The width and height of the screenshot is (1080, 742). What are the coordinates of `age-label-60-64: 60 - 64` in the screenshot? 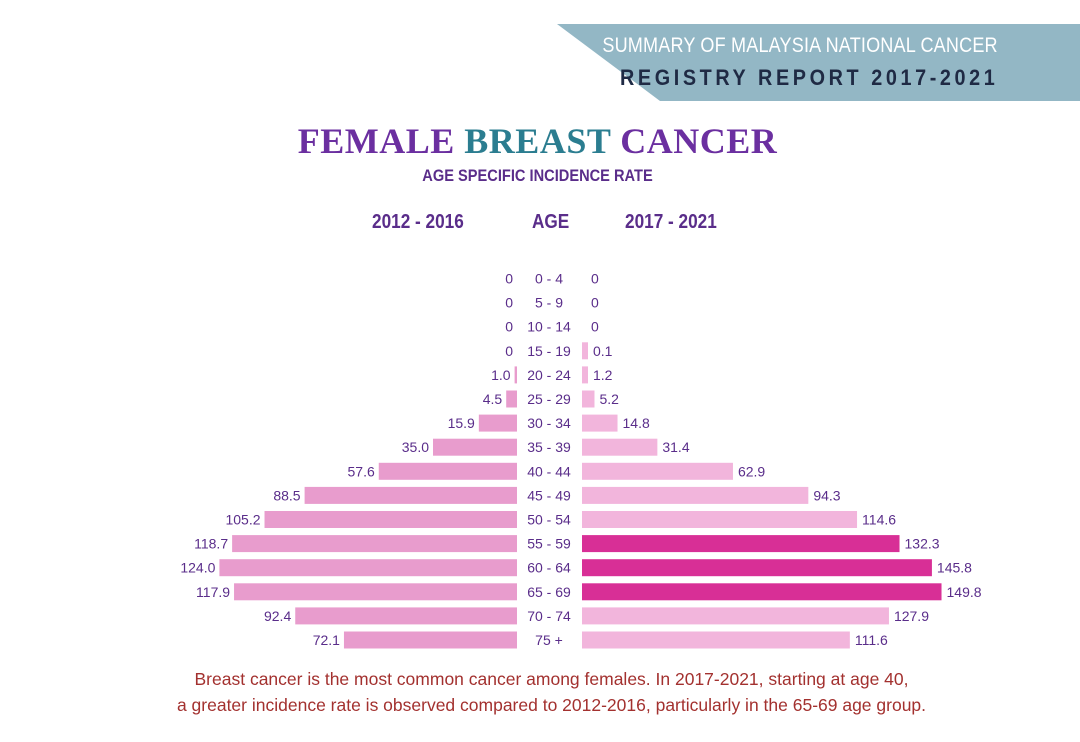 It's located at (549, 568).